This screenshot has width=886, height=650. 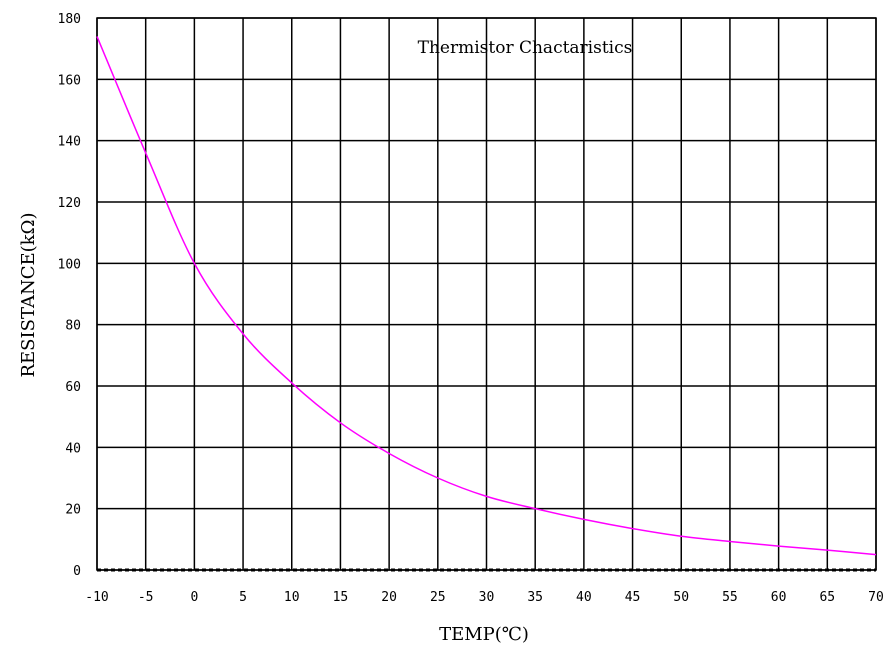 What do you see at coordinates (73, 510) in the screenshot?
I see `y-tick-label: 20` at bounding box center [73, 510].